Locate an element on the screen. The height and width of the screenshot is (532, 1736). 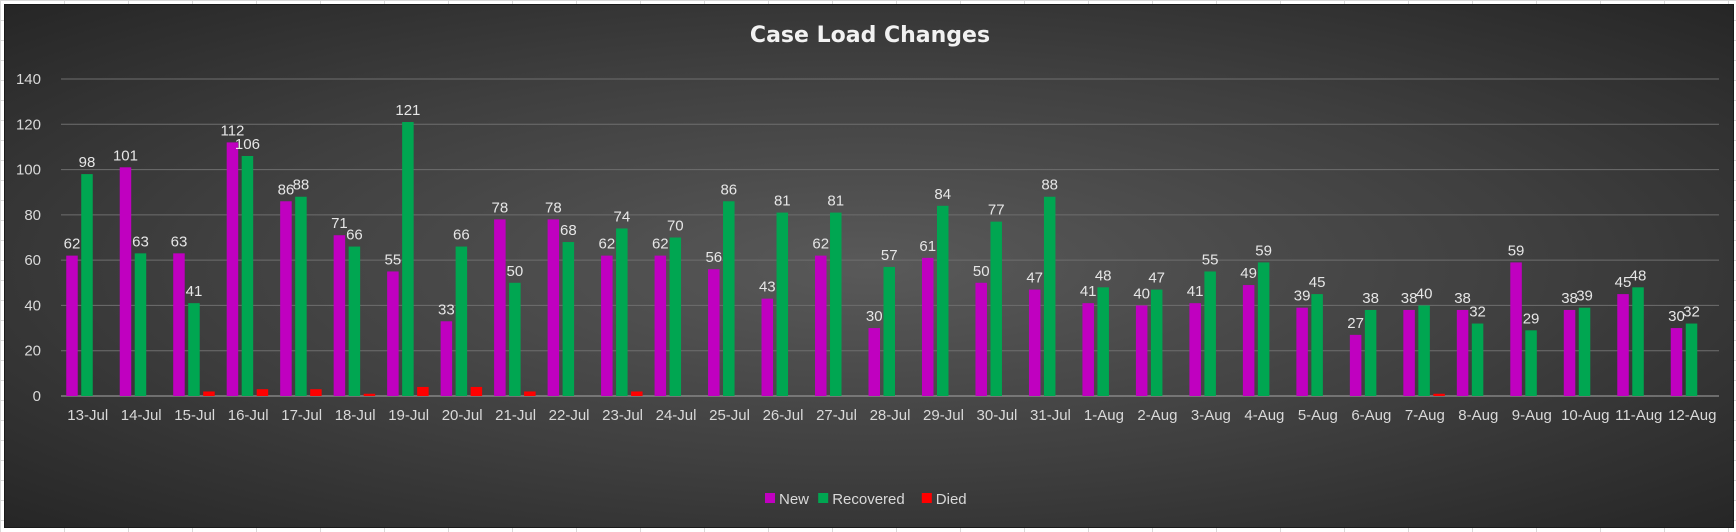
data-label-recovered: 70 is located at coordinates (675, 226).